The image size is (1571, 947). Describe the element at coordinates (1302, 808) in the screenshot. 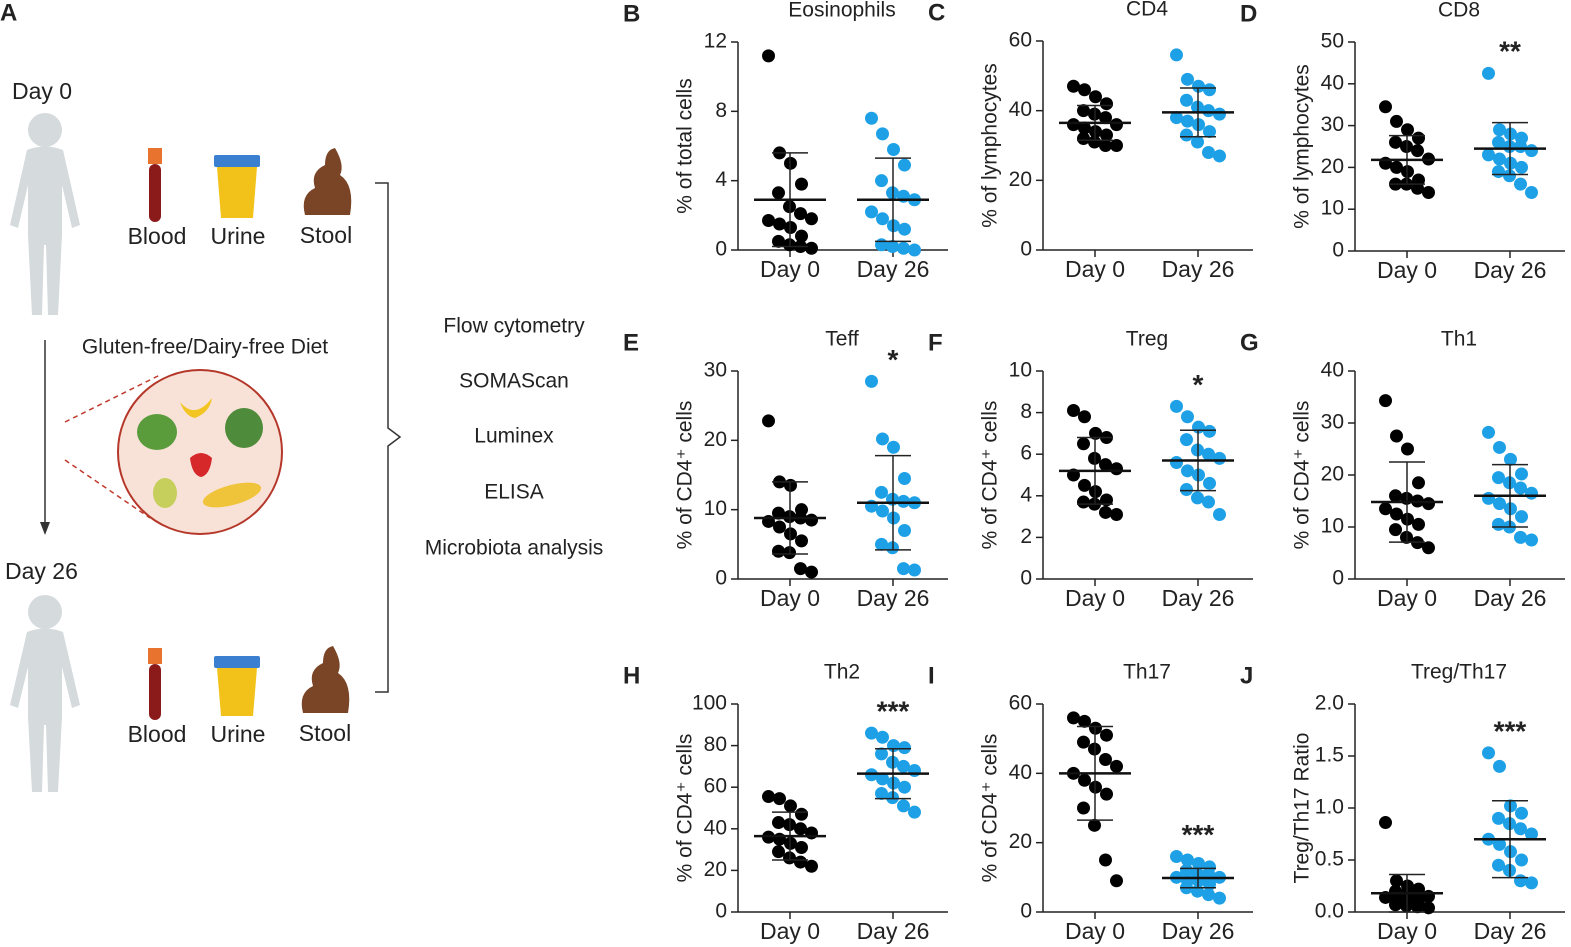

I see `y-axis-label: Treg/Th17 Ratio` at that location.